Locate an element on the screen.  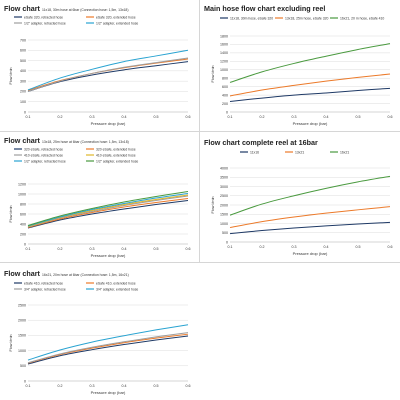
chart-title: Flow chart complete reel at 16bar is located at coordinates (261, 142).